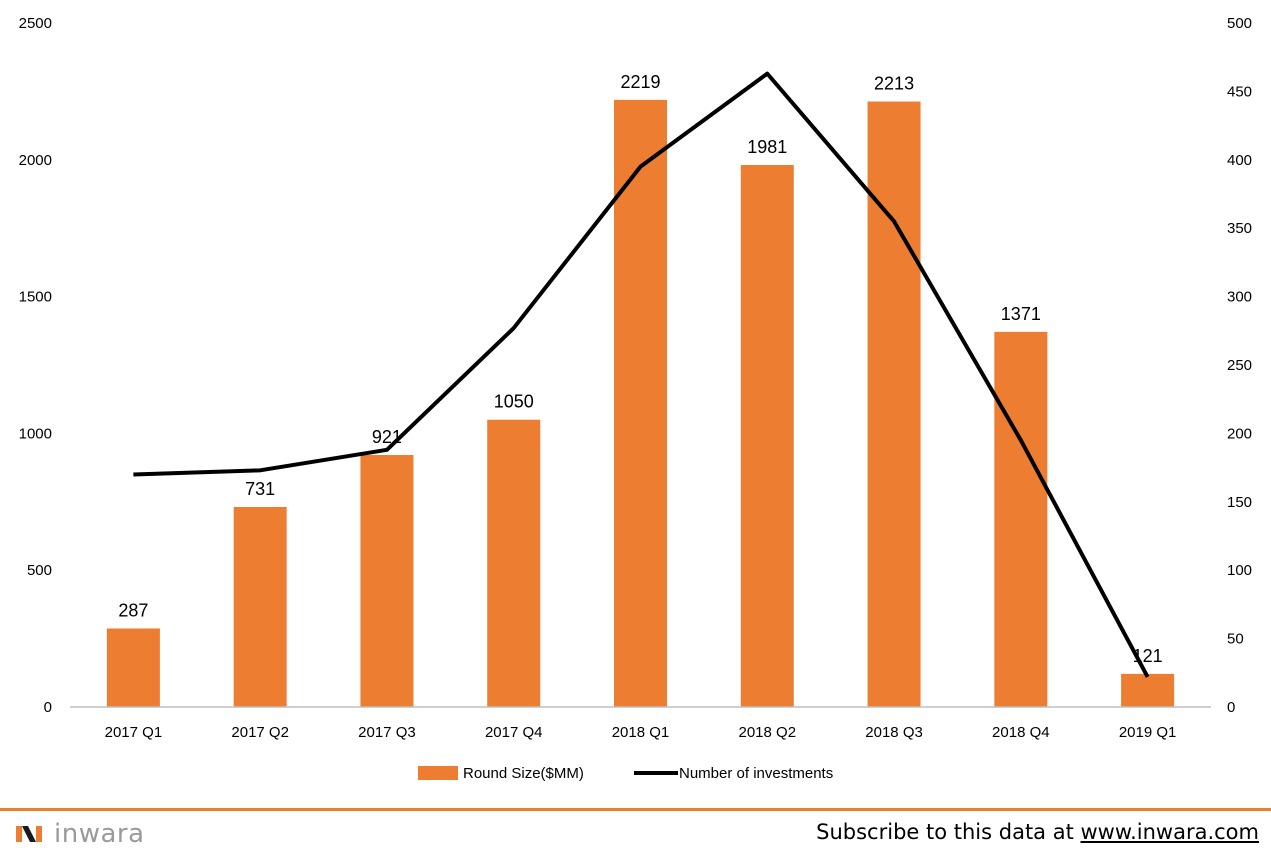 Image resolution: width=1271 pixels, height=855 pixels. I want to click on x-tick-label-6: 2018 Q3, so click(894, 732).